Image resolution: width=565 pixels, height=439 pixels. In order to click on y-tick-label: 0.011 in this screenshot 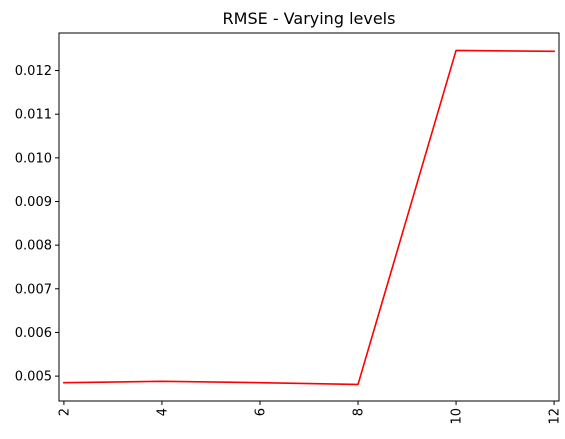, I will do `click(33, 115)`.